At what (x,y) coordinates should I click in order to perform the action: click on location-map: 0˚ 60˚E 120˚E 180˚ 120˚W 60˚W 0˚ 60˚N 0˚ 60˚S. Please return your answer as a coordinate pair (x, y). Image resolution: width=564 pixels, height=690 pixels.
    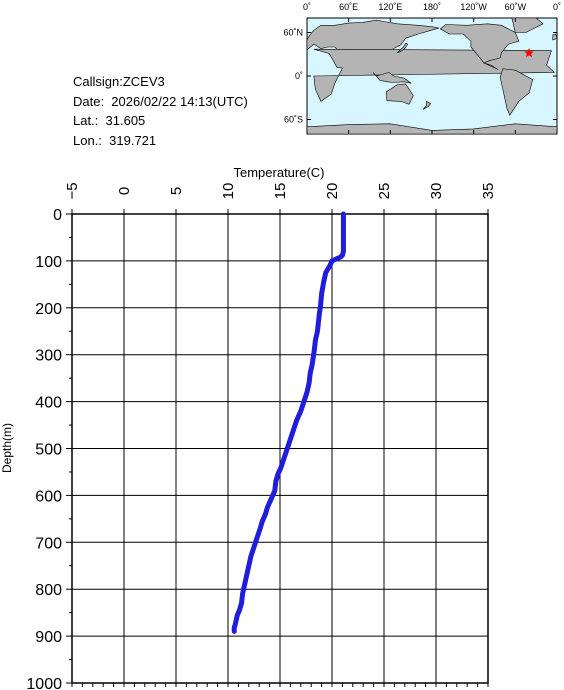
    Looking at the image, I should click on (422, 68).